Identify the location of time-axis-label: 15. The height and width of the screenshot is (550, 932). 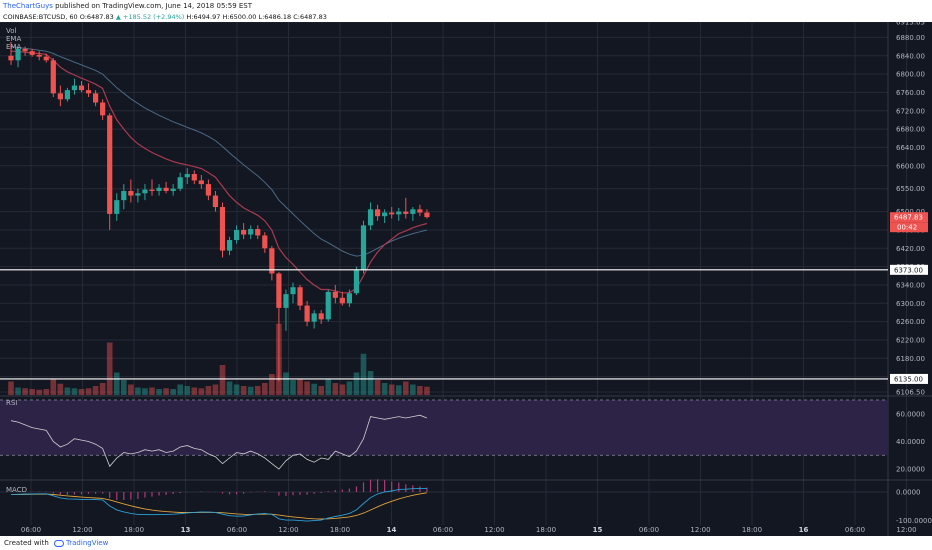
(598, 530).